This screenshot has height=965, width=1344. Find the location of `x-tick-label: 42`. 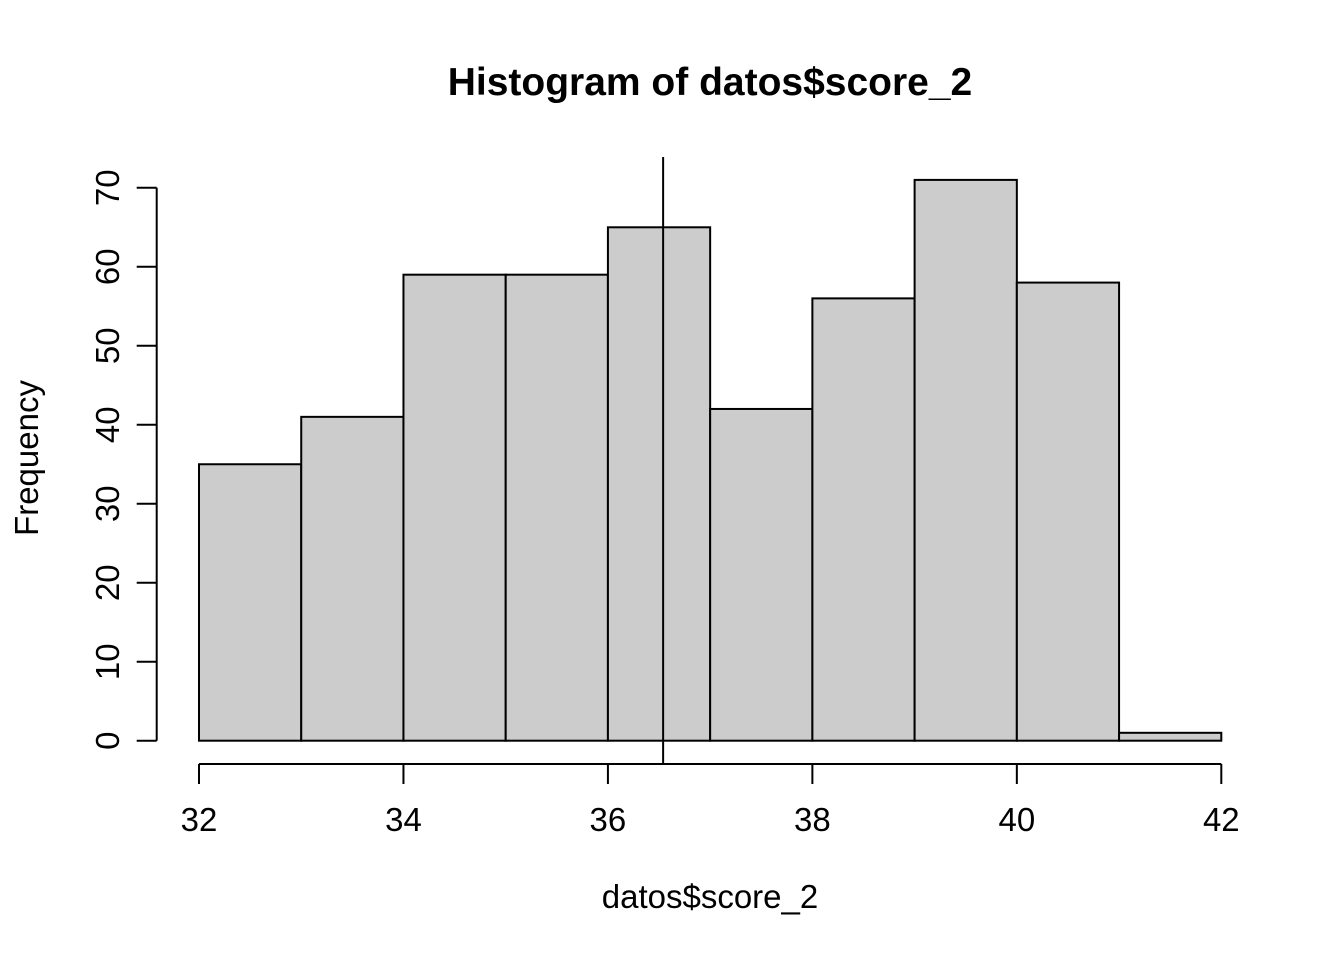

x-tick-label: 42 is located at coordinates (1221, 819).